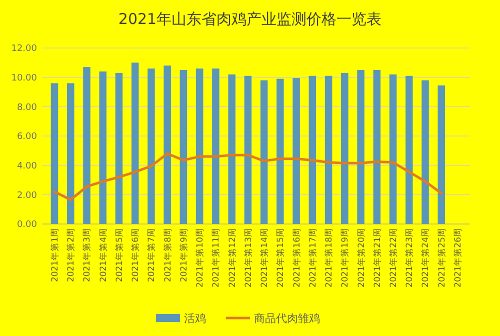 The width and height of the screenshot is (500, 336). What do you see at coordinates (103, 255) in the screenshot?
I see `x-tick-label: 2021年第4周` at bounding box center [103, 255].